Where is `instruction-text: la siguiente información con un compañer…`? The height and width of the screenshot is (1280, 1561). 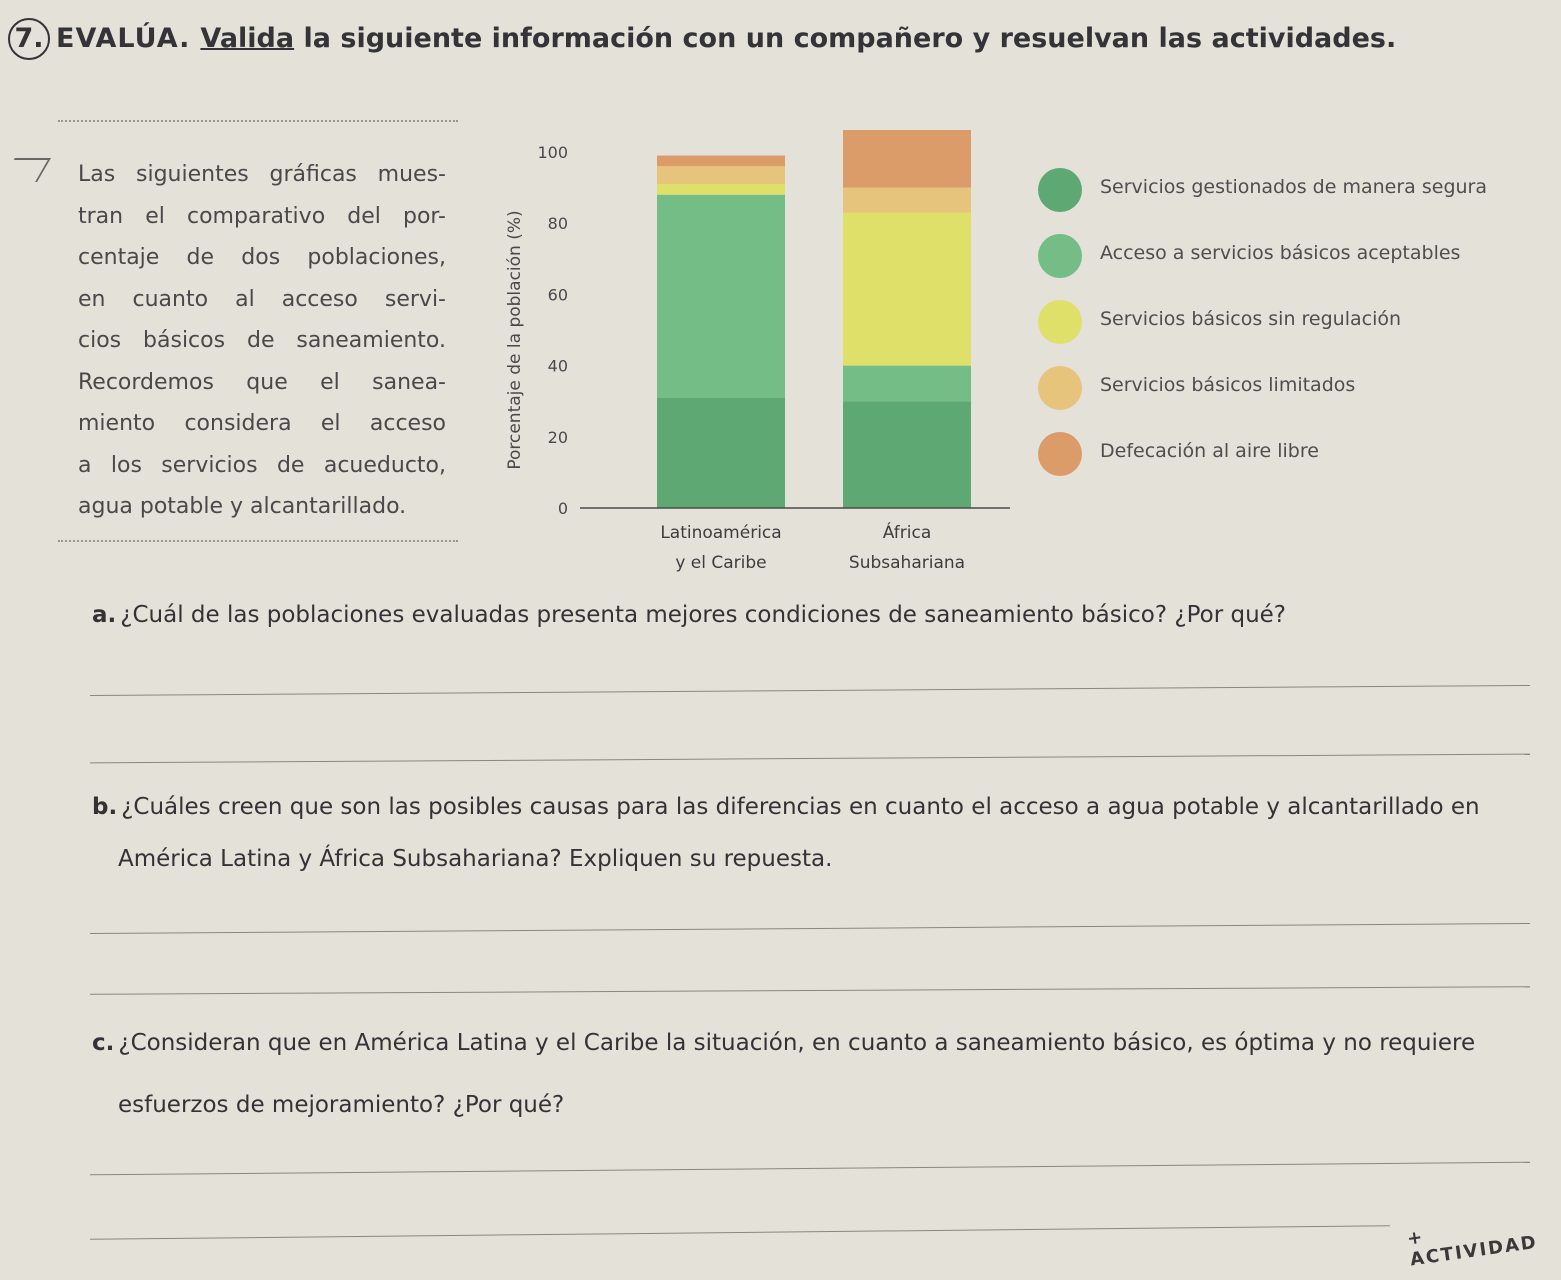
instruction-text: la siguiente información con un compañer… is located at coordinates (850, 38).